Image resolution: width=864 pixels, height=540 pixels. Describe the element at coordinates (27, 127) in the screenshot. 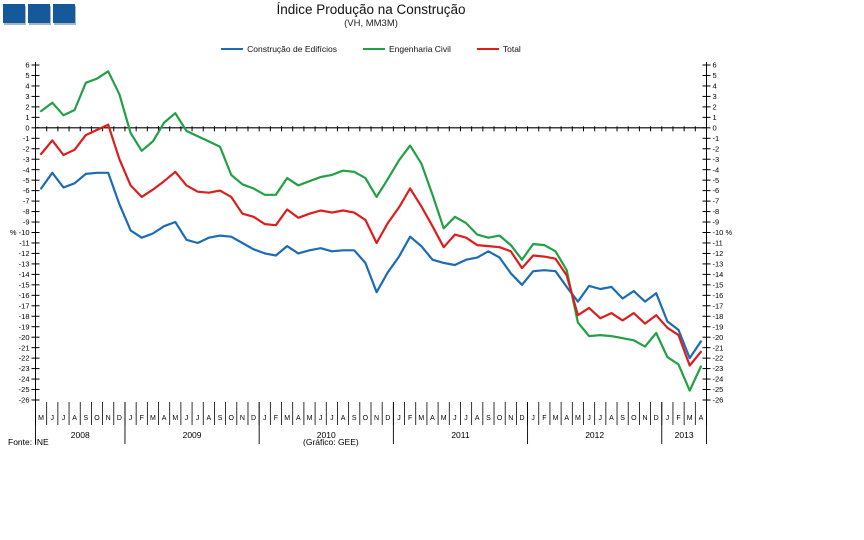

I see `y-tick-label-left: 0` at that location.